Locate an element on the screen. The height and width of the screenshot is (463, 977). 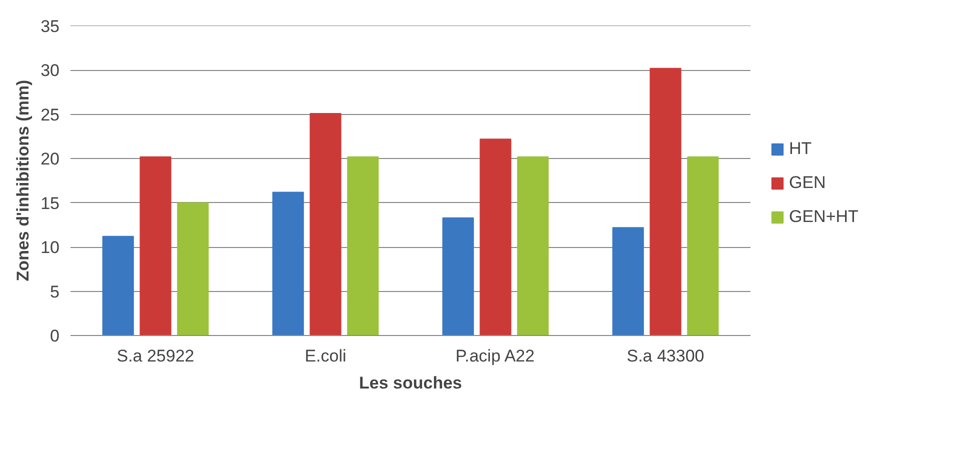
x-tick-label: S.a 43300 is located at coordinates (665, 356).